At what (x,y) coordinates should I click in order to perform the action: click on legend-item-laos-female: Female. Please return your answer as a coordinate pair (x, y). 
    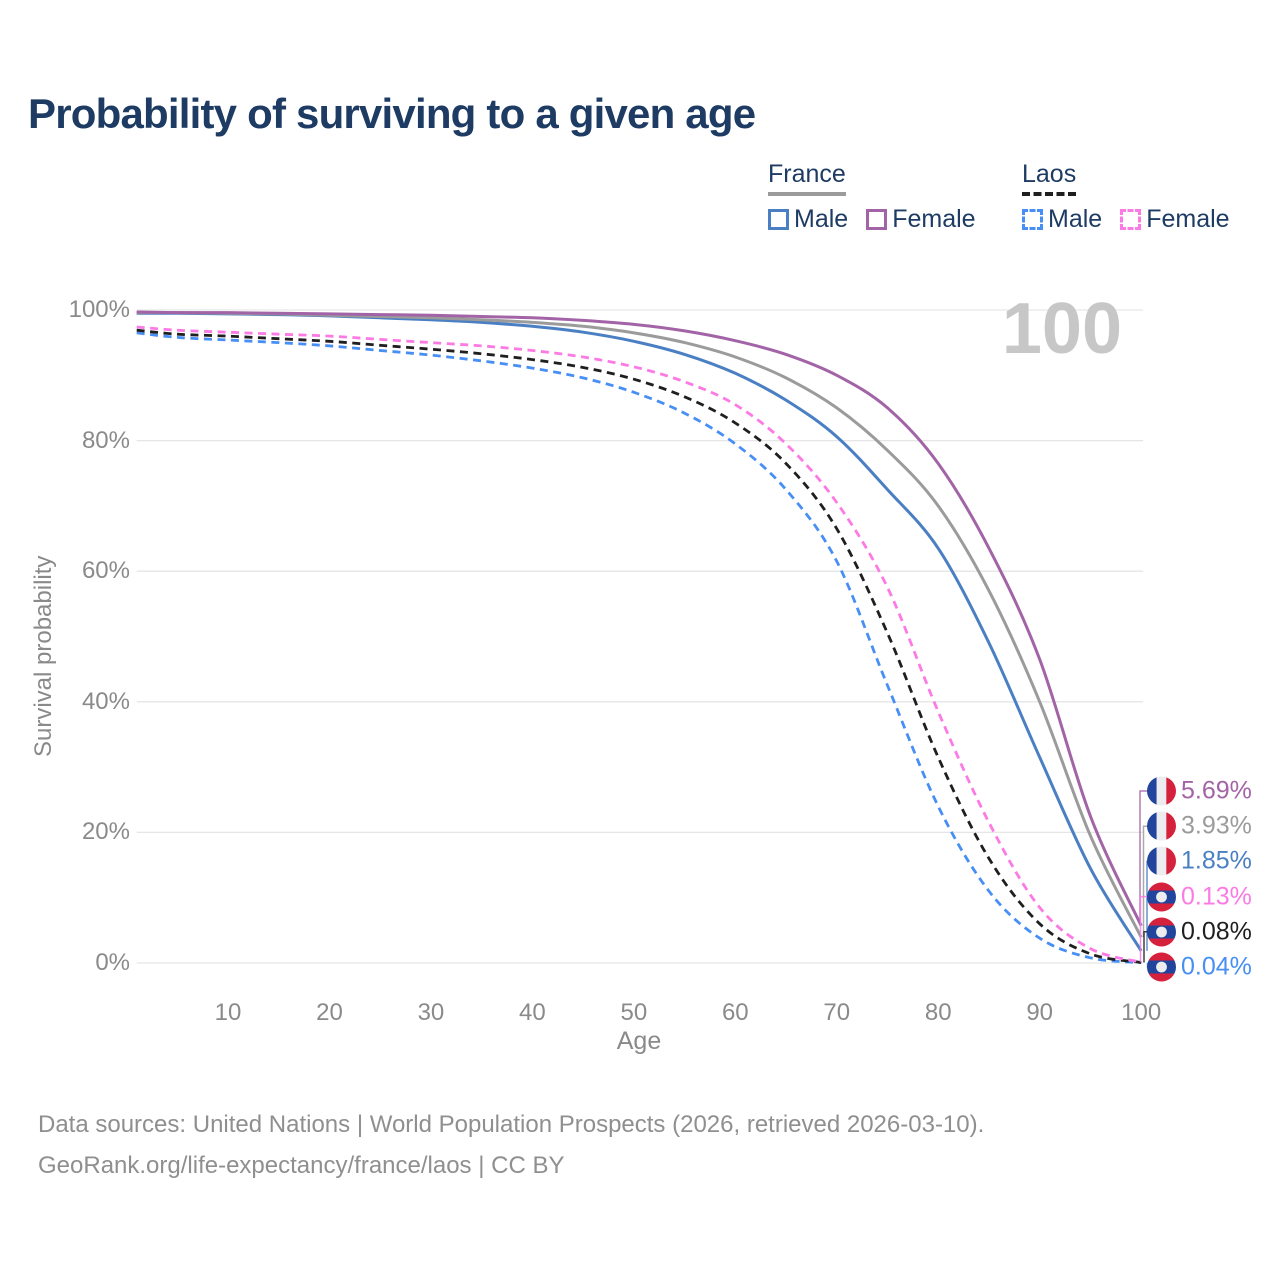
    Looking at the image, I should click on (1175, 219).